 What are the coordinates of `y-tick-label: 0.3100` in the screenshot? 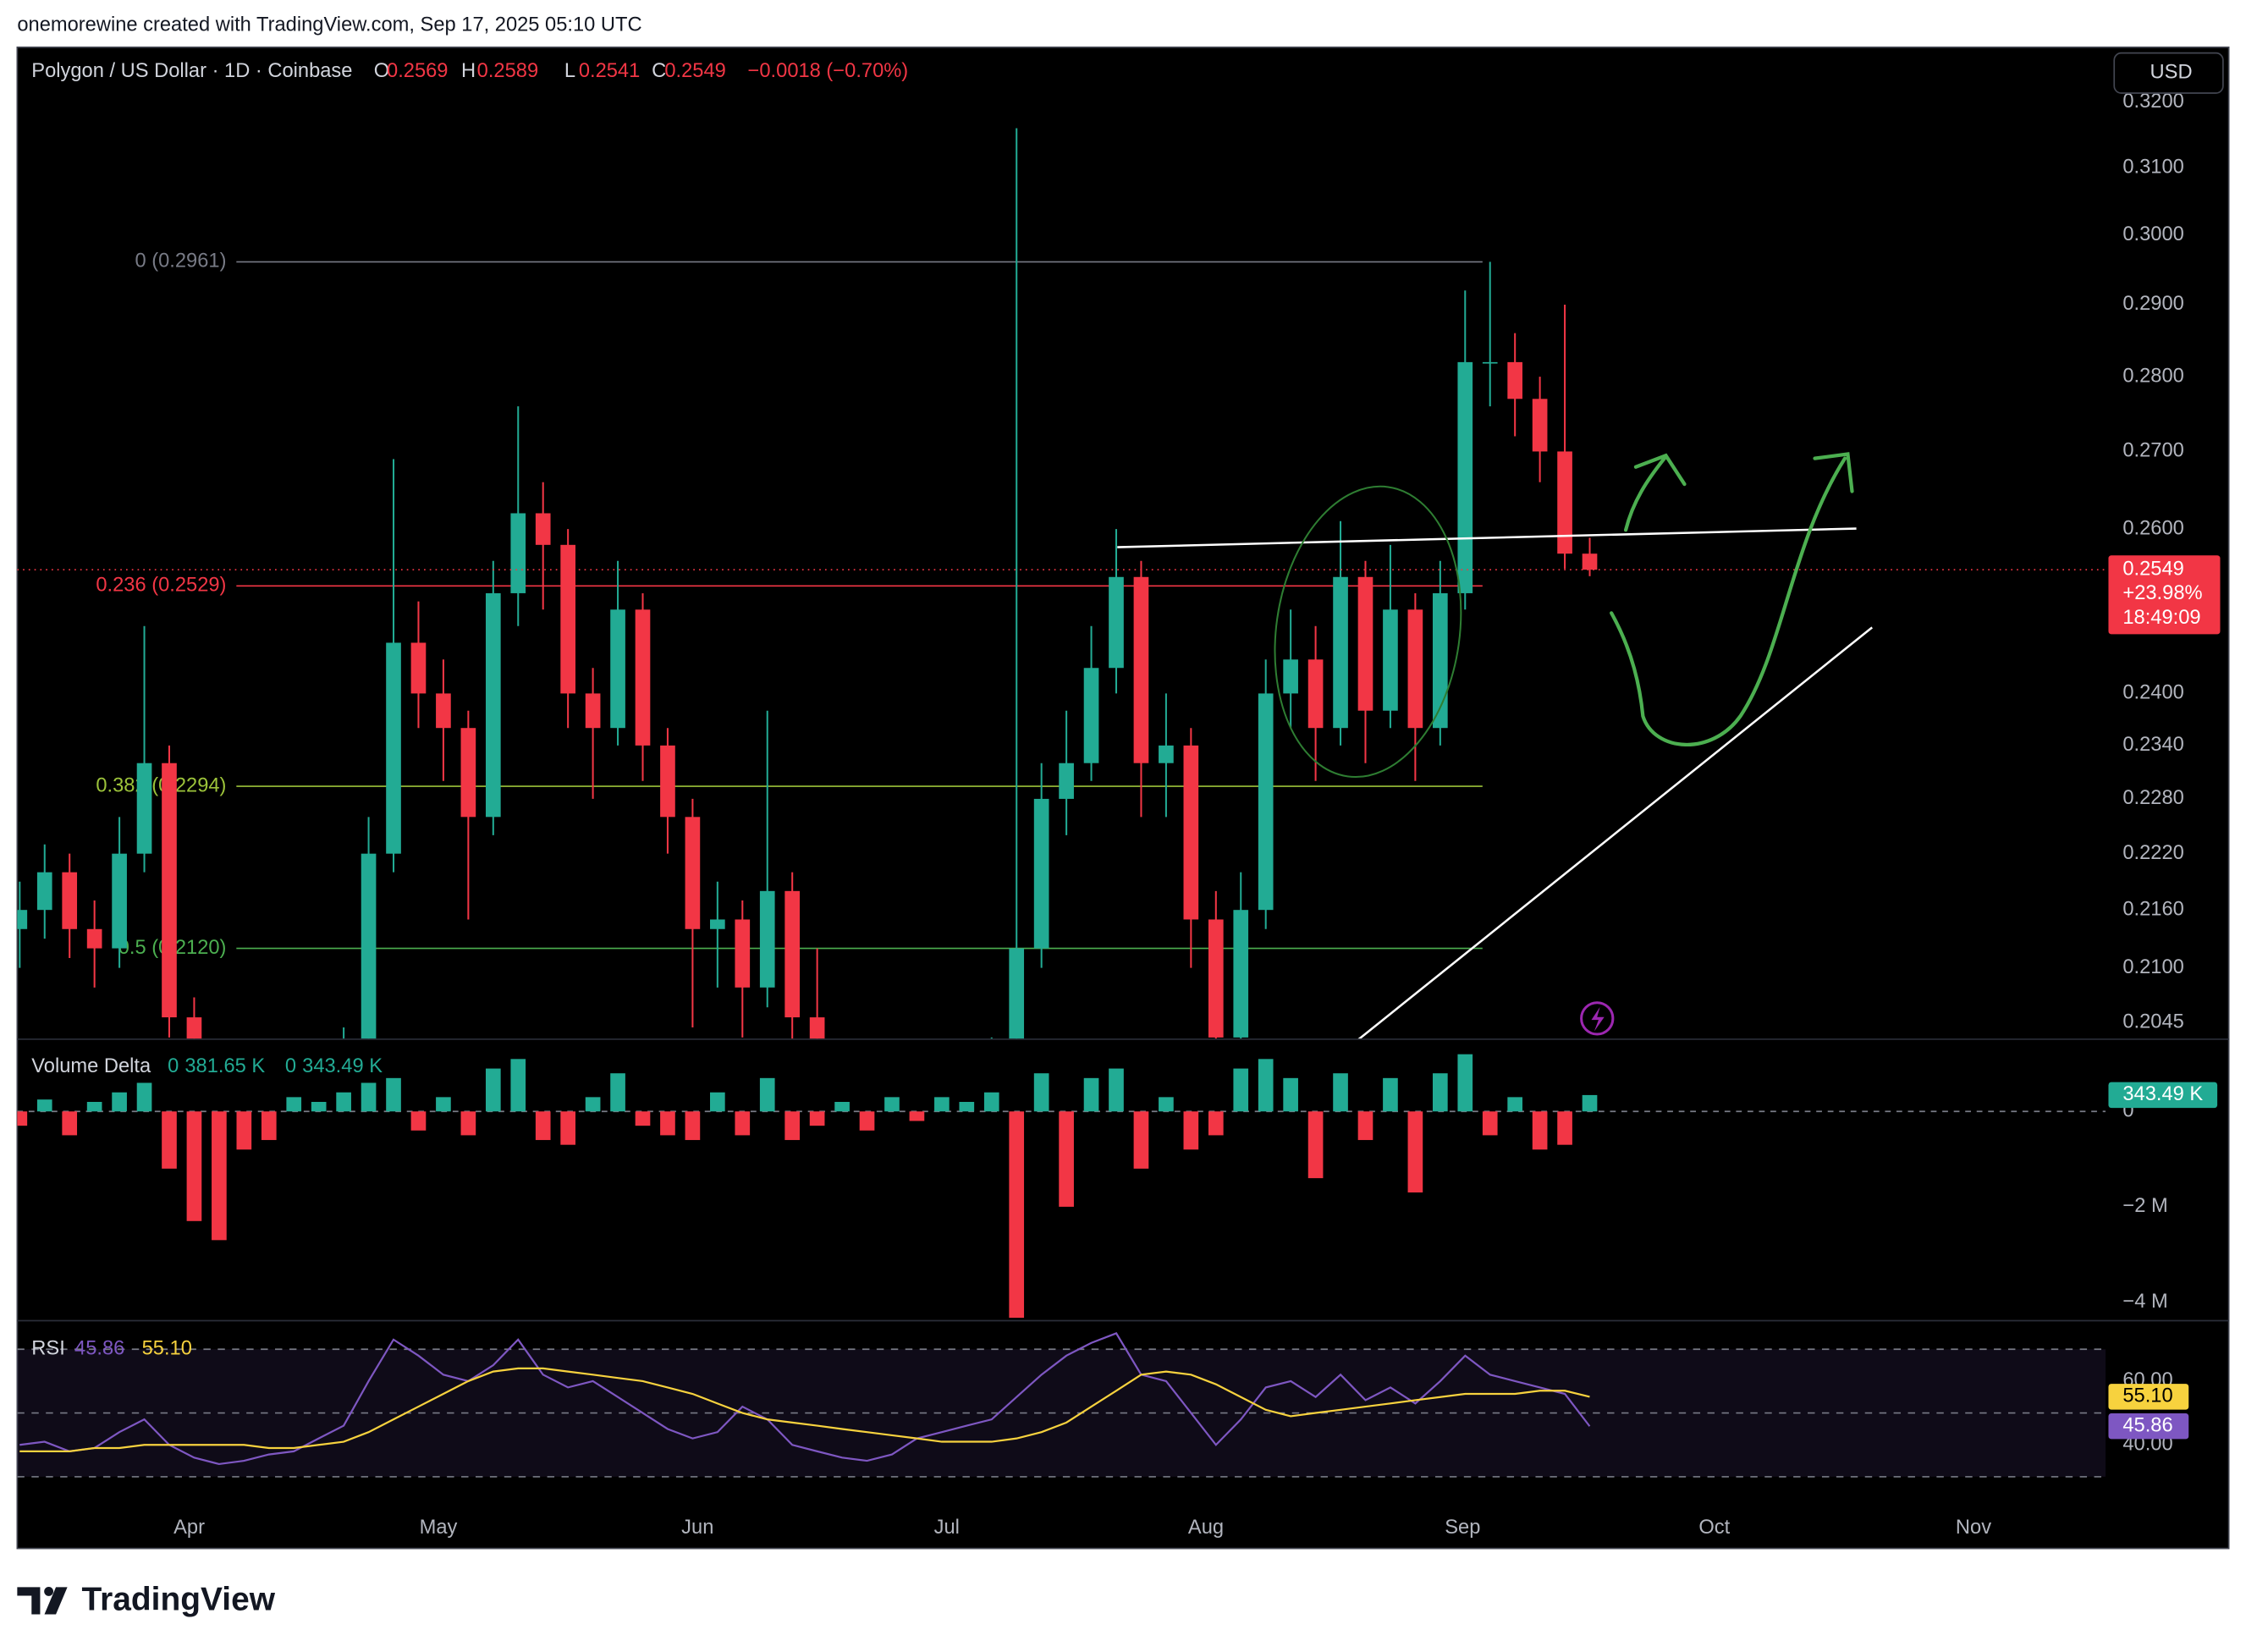 It's located at (2152, 167).